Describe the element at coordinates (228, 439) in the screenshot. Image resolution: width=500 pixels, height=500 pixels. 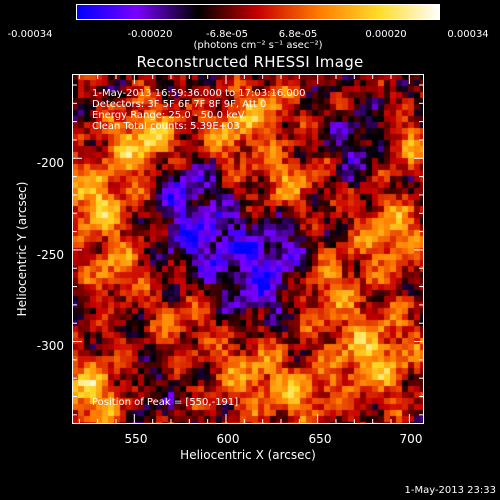
I see `x-tick-label: 600` at that location.